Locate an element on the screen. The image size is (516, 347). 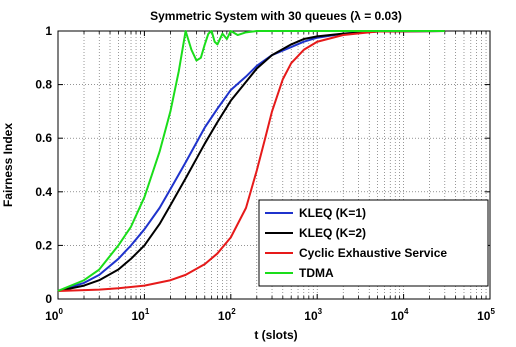
legend-label: Cyclic Exhaustive Service is located at coordinates (373, 253).